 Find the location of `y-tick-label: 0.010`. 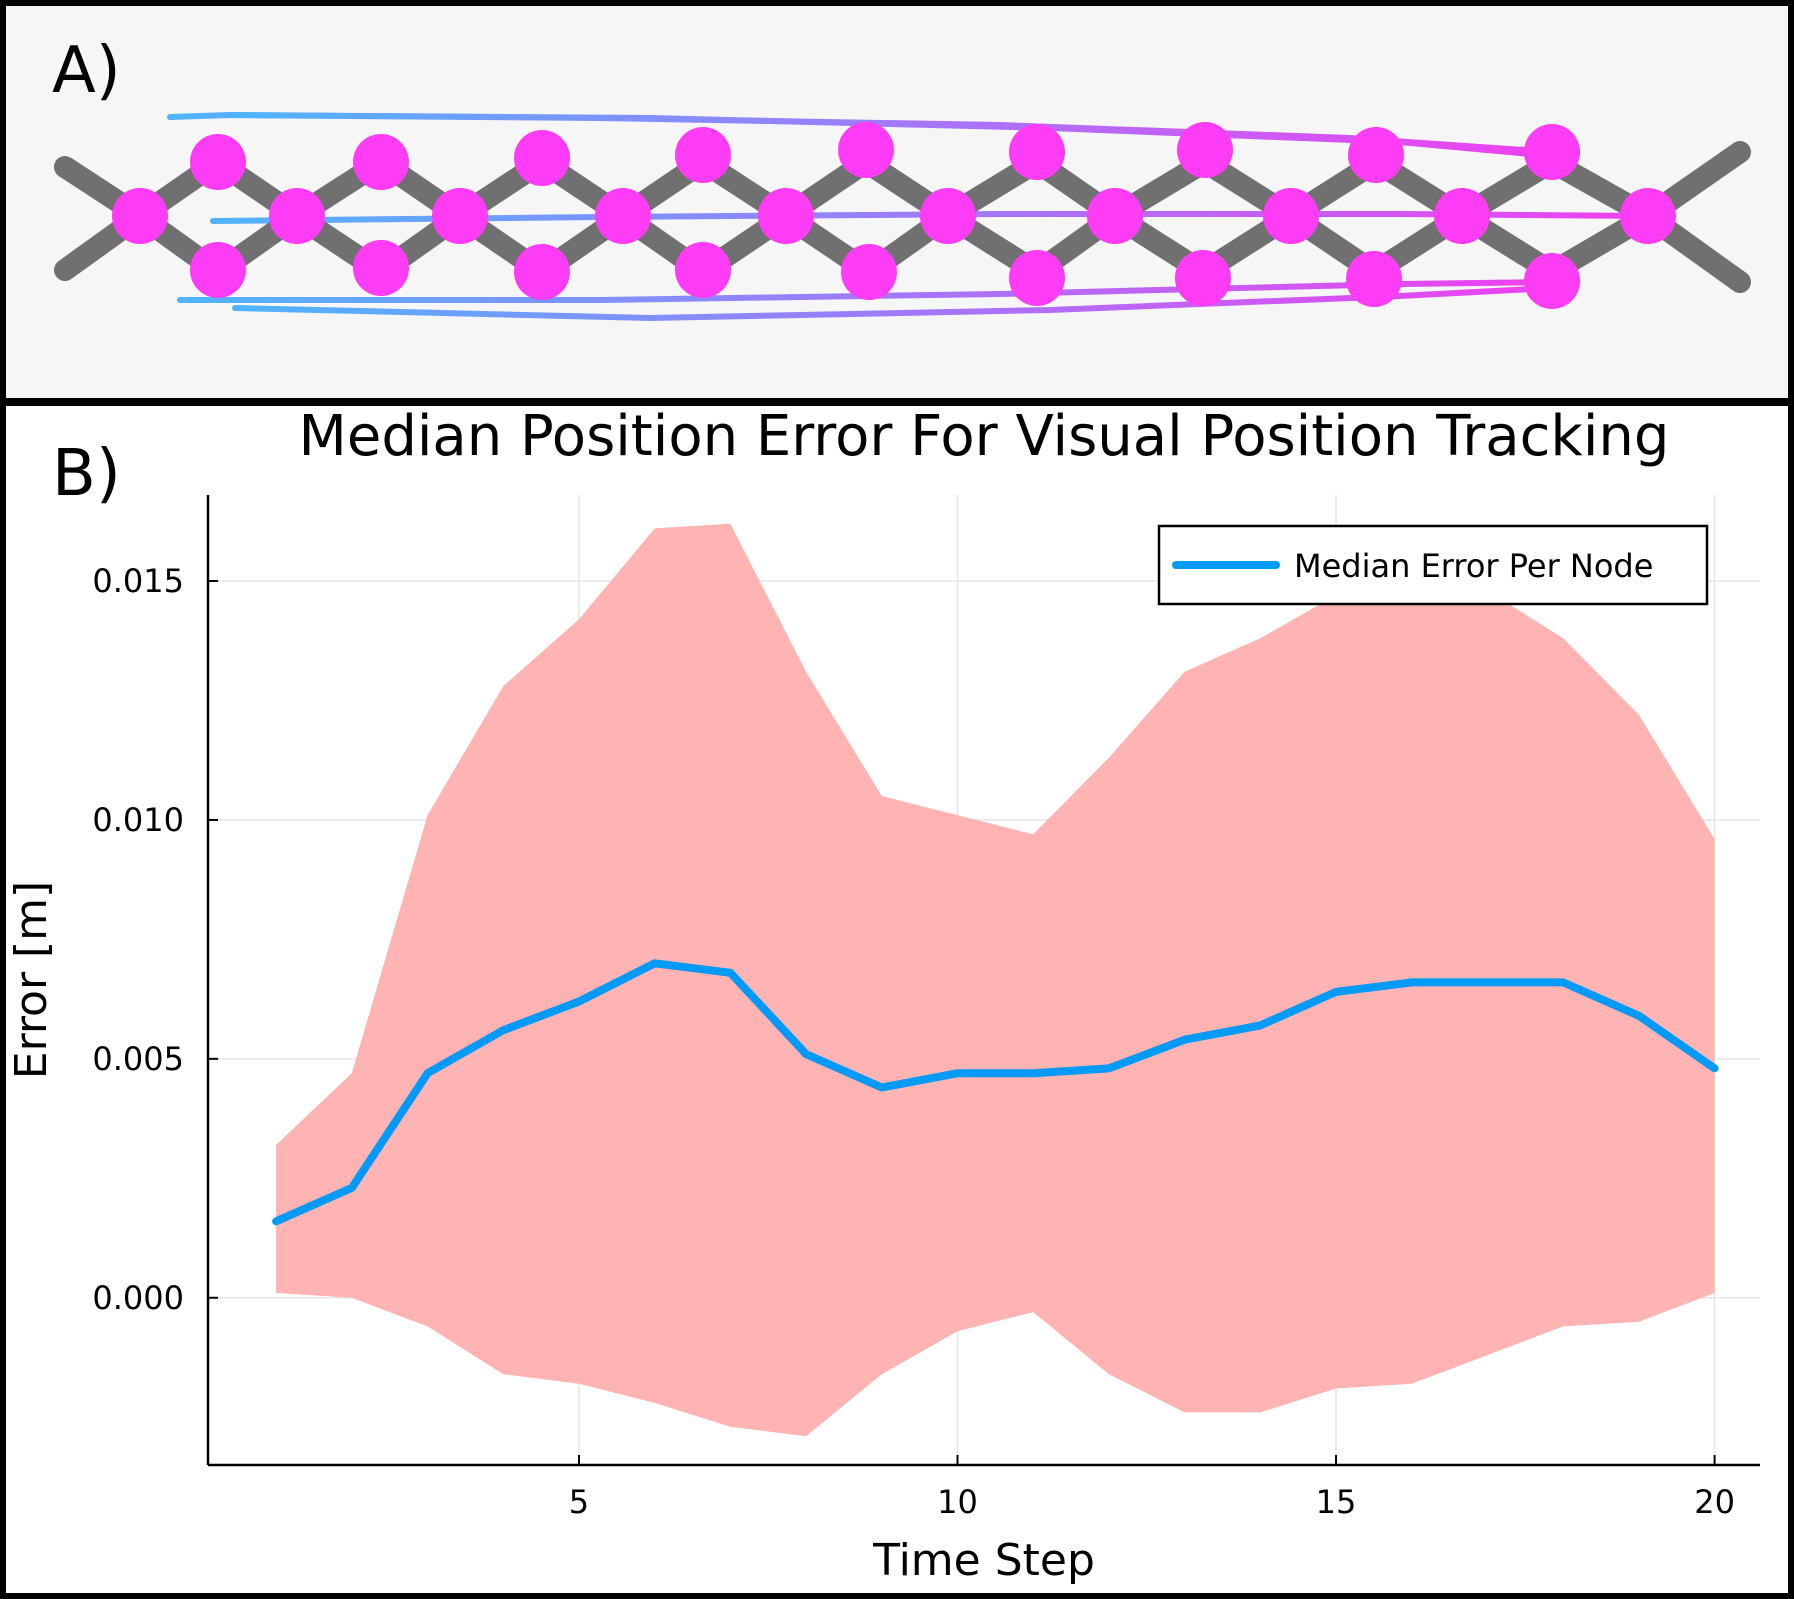

y-tick-label: 0.010 is located at coordinates (138, 820).